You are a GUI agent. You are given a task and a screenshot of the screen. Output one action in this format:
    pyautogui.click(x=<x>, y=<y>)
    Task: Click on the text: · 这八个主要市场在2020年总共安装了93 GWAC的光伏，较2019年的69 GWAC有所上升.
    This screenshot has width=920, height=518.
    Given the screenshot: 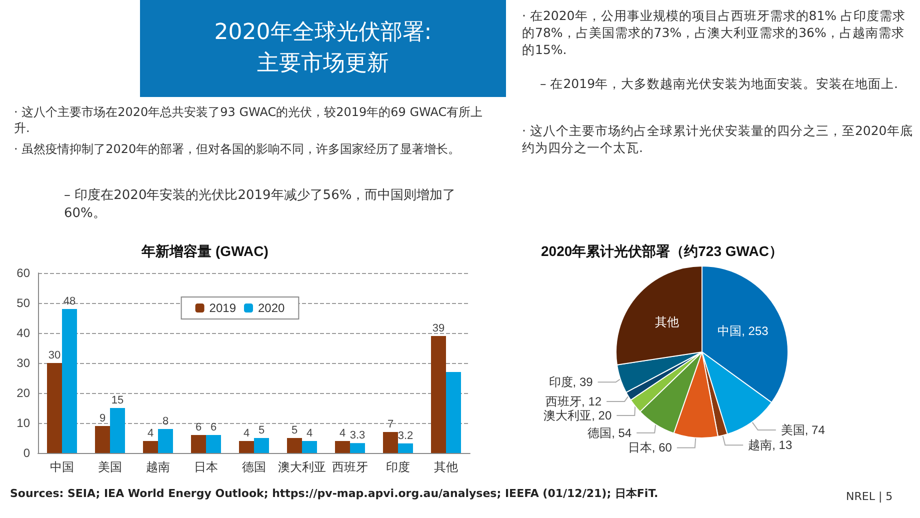 What is the action you would take?
    pyautogui.click(x=249, y=120)
    